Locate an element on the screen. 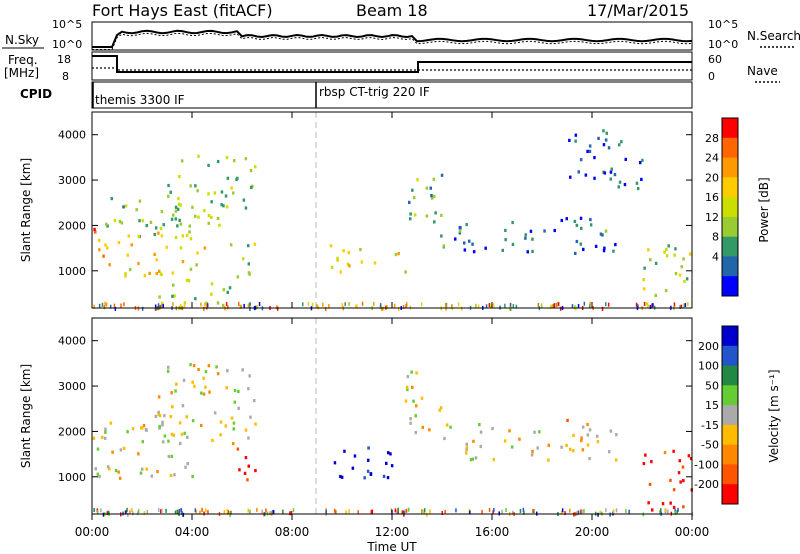  velocity-colorbar: 200 100 50 15 -15 -50 -100 -200 is located at coordinates (716, 415).